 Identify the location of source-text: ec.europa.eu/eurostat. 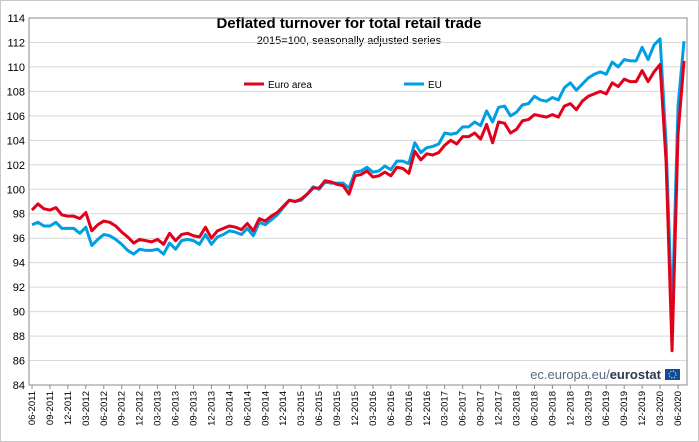
(595, 374).